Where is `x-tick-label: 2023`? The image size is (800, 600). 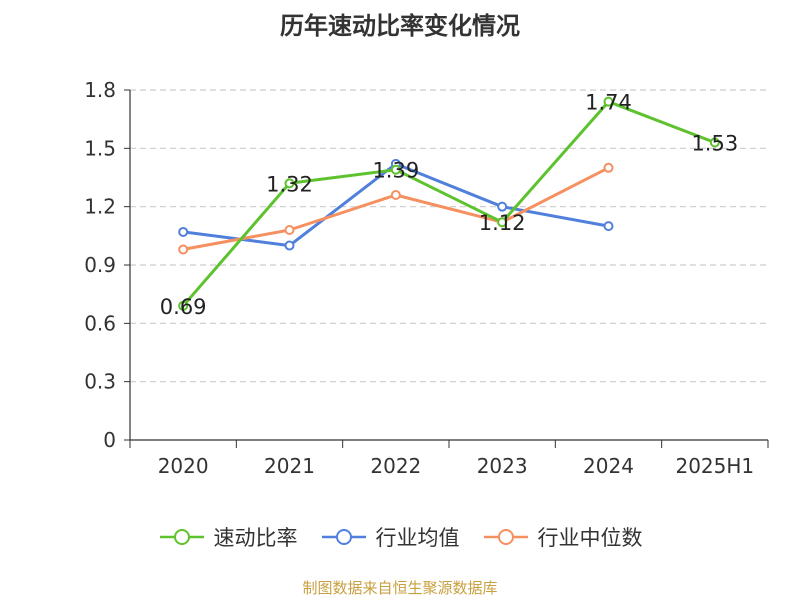 x-tick-label: 2023 is located at coordinates (502, 466).